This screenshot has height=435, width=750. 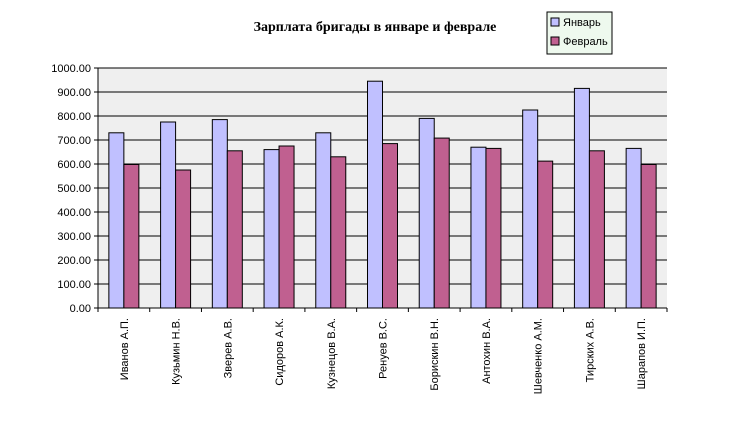 I want to click on x-tick-label: Шарапов И.П., so click(x=642, y=353).